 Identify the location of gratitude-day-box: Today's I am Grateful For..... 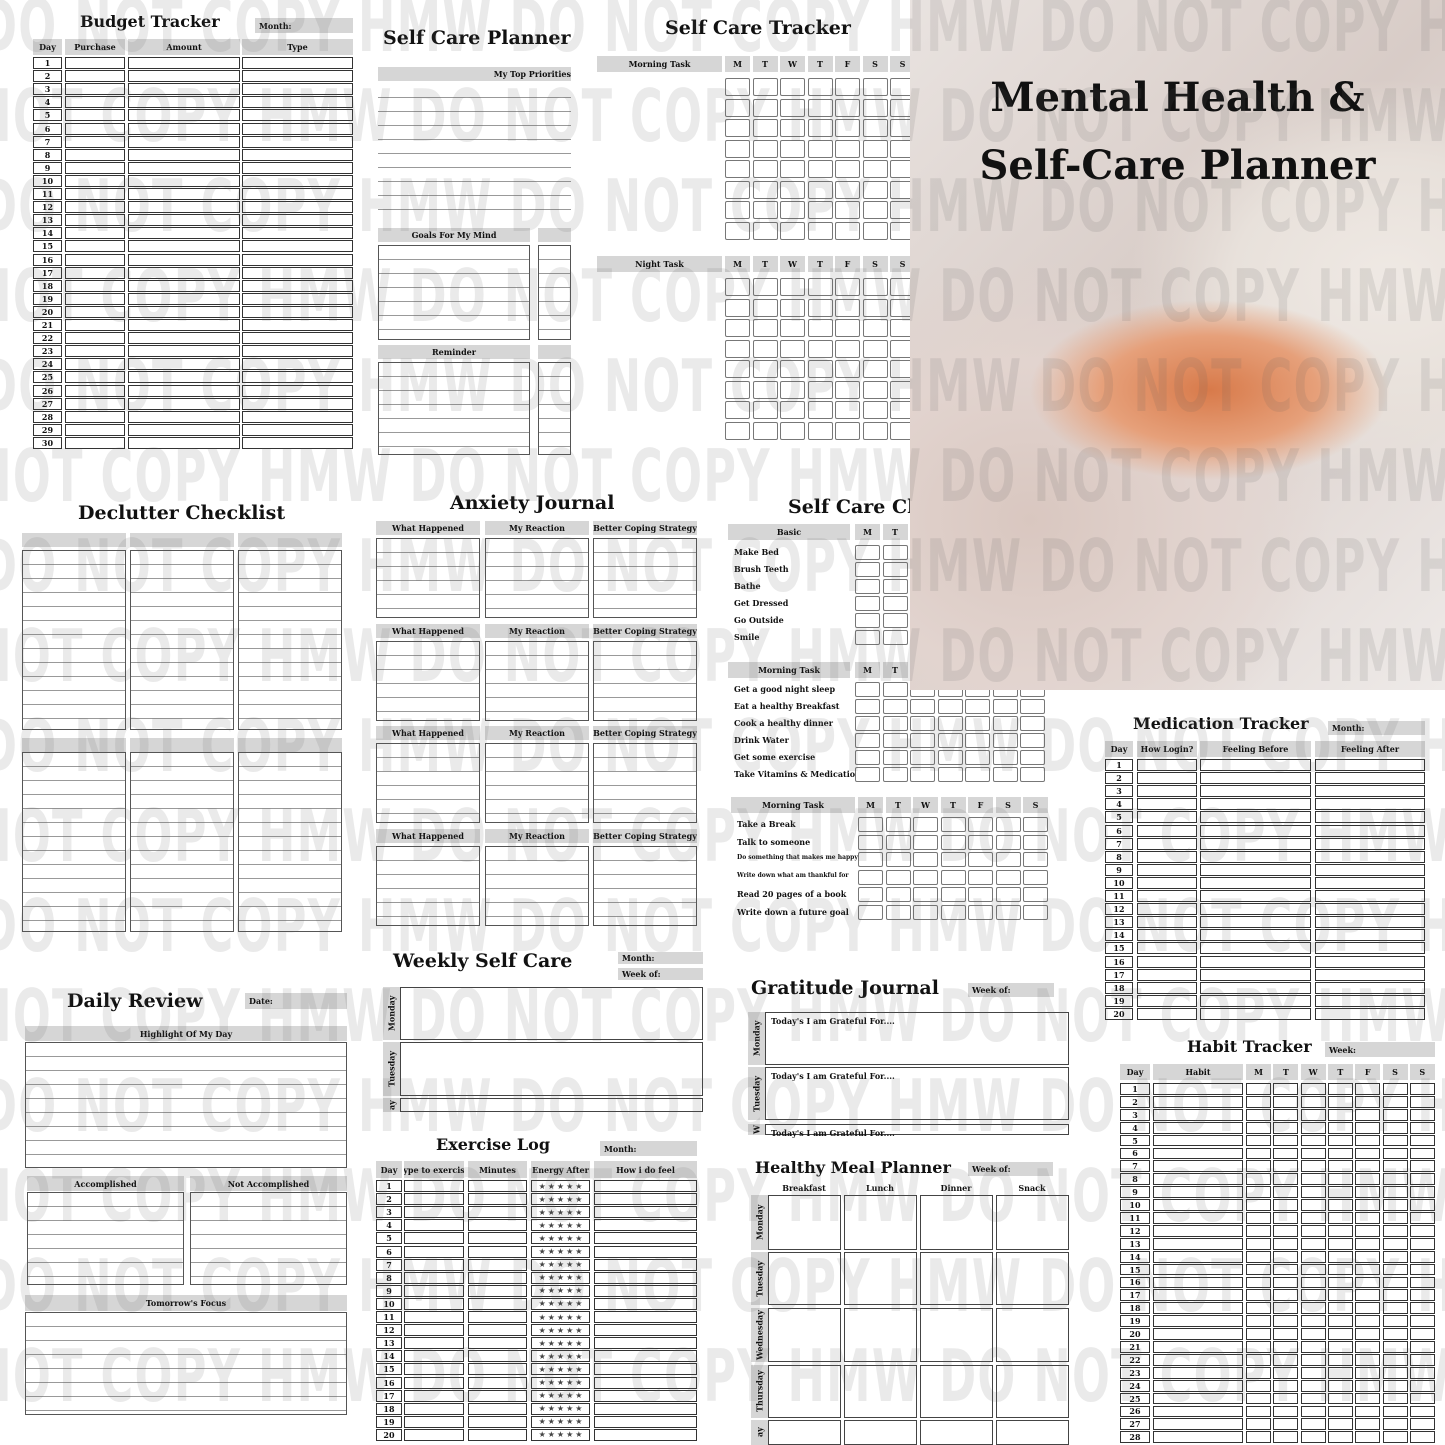
(917, 1038).